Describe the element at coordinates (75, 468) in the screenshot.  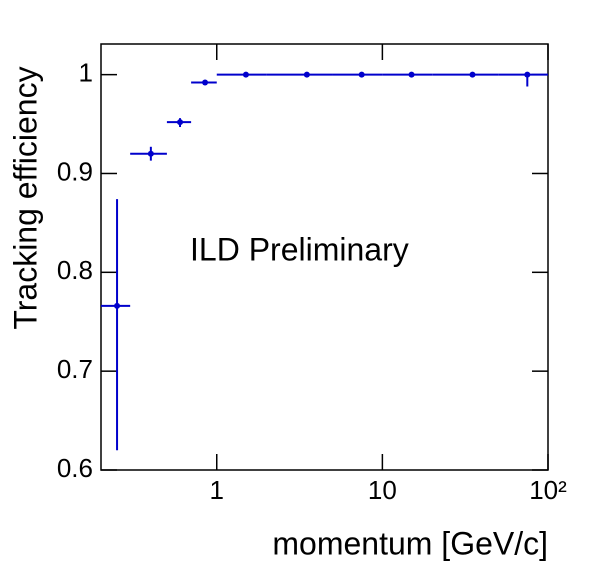
I see `y-tick-label: 0.6` at that location.